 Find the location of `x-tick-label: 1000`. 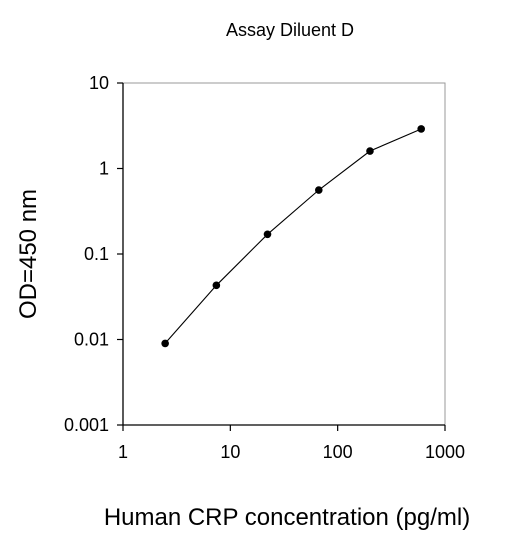

x-tick-label: 1000 is located at coordinates (445, 452).